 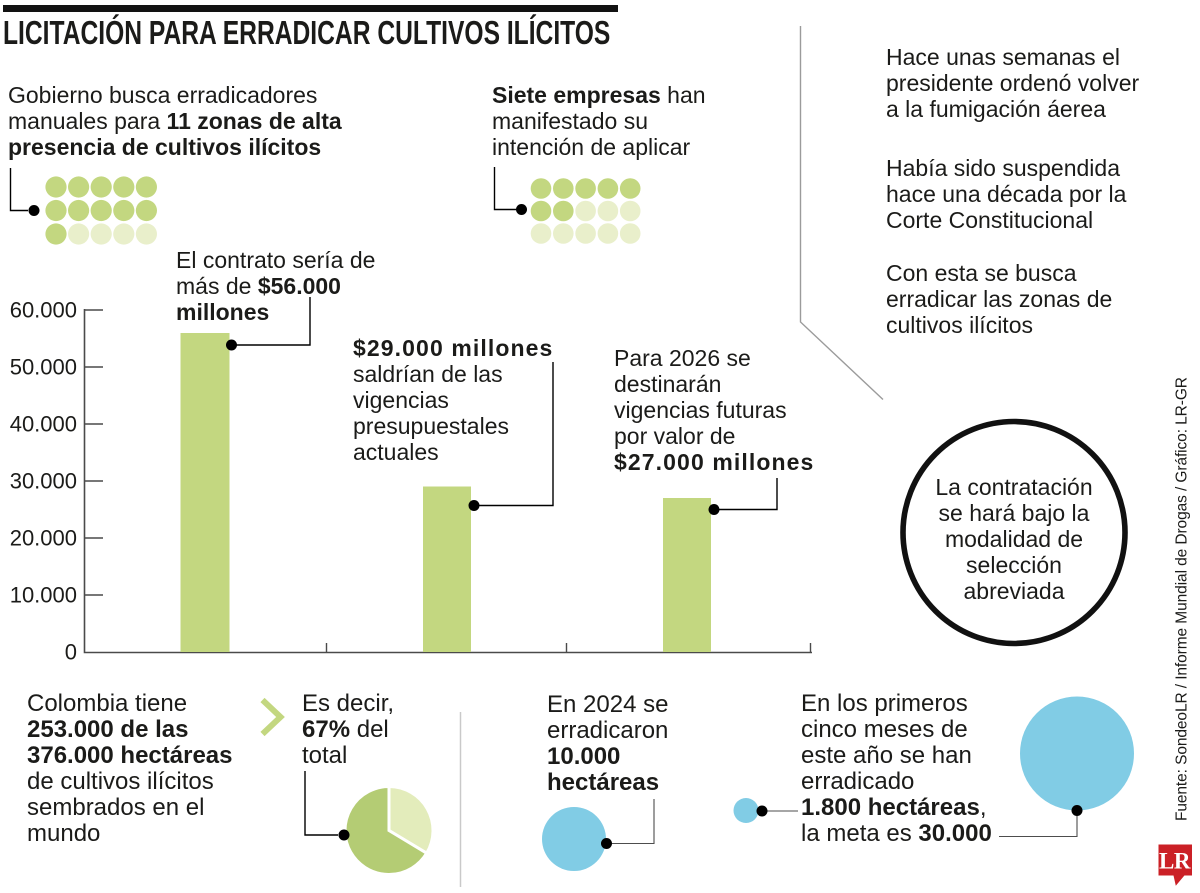 What do you see at coordinates (1175, 861) in the screenshot?
I see `svg-text: LR` at bounding box center [1175, 861].